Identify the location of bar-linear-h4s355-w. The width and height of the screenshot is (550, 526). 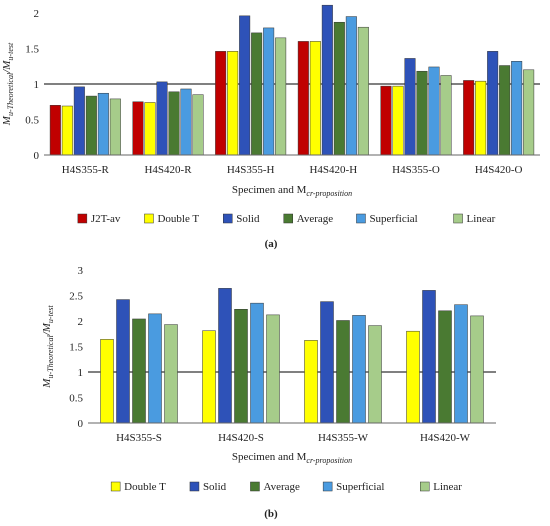
(375, 374).